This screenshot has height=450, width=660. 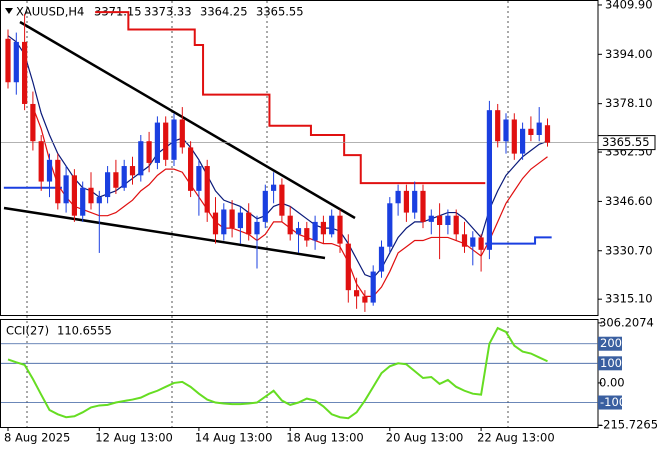 What do you see at coordinates (27, 331) in the screenshot?
I see `cci-title: CCI(27)` at bounding box center [27, 331].